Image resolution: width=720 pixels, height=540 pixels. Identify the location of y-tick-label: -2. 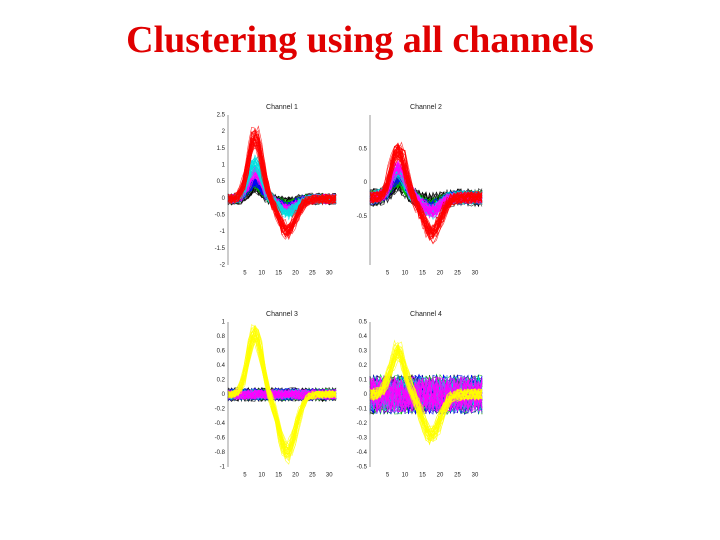
(223, 266).